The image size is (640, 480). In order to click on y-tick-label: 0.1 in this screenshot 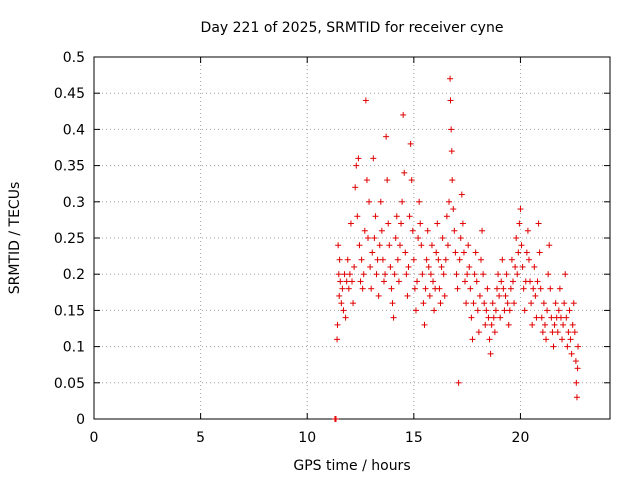, I will do `click(74, 348)`.